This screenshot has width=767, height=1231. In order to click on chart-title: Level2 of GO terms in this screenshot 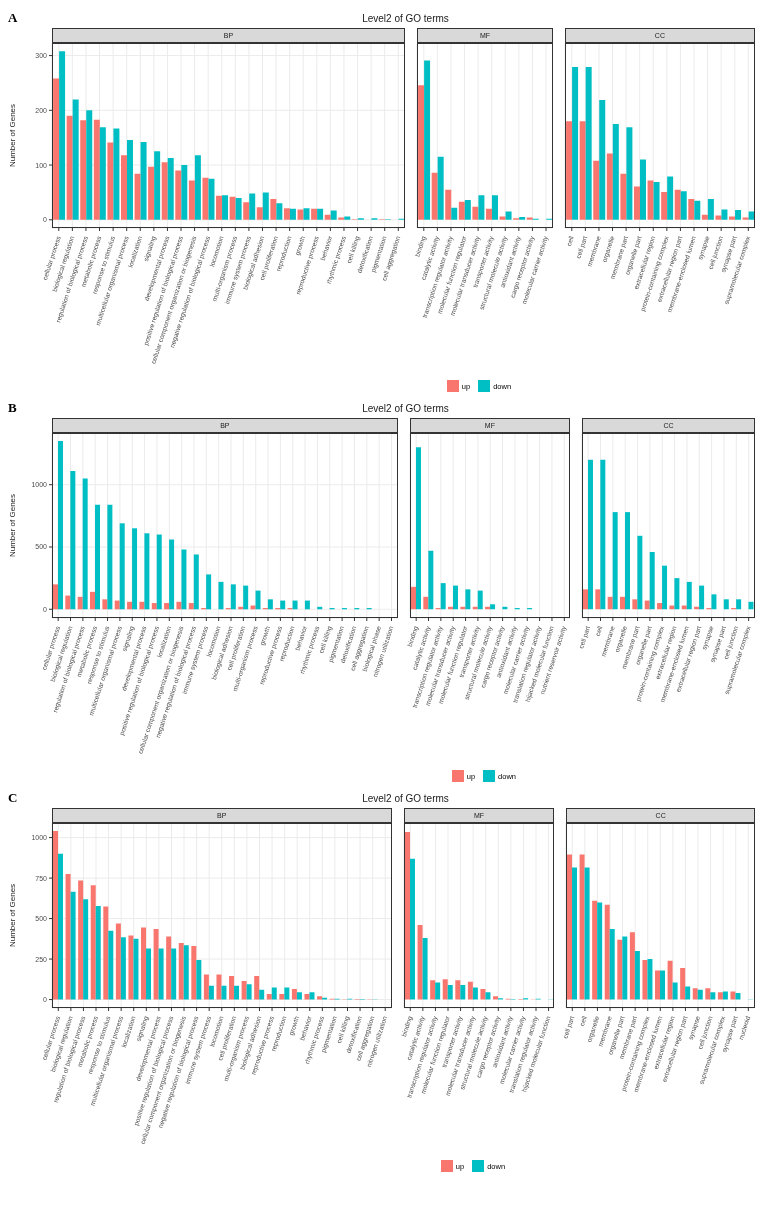, I will do `click(405, 408)`.